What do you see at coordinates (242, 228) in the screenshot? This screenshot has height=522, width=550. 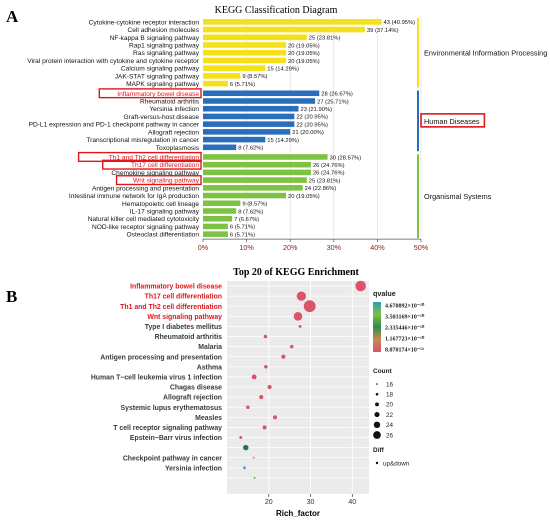 I see `value-label: 6 (5.71%)` at bounding box center [242, 228].